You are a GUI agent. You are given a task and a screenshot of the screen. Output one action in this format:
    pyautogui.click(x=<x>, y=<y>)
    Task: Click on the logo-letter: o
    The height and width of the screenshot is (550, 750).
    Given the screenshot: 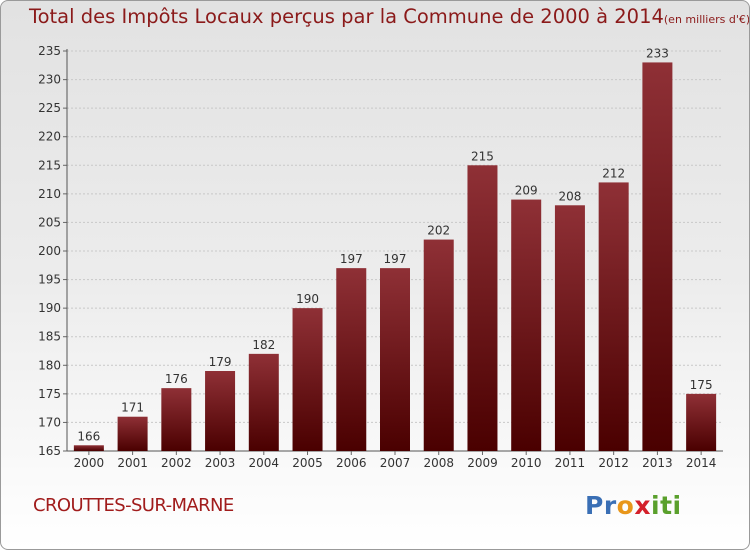 What is the action you would take?
    pyautogui.click(x=625, y=505)
    